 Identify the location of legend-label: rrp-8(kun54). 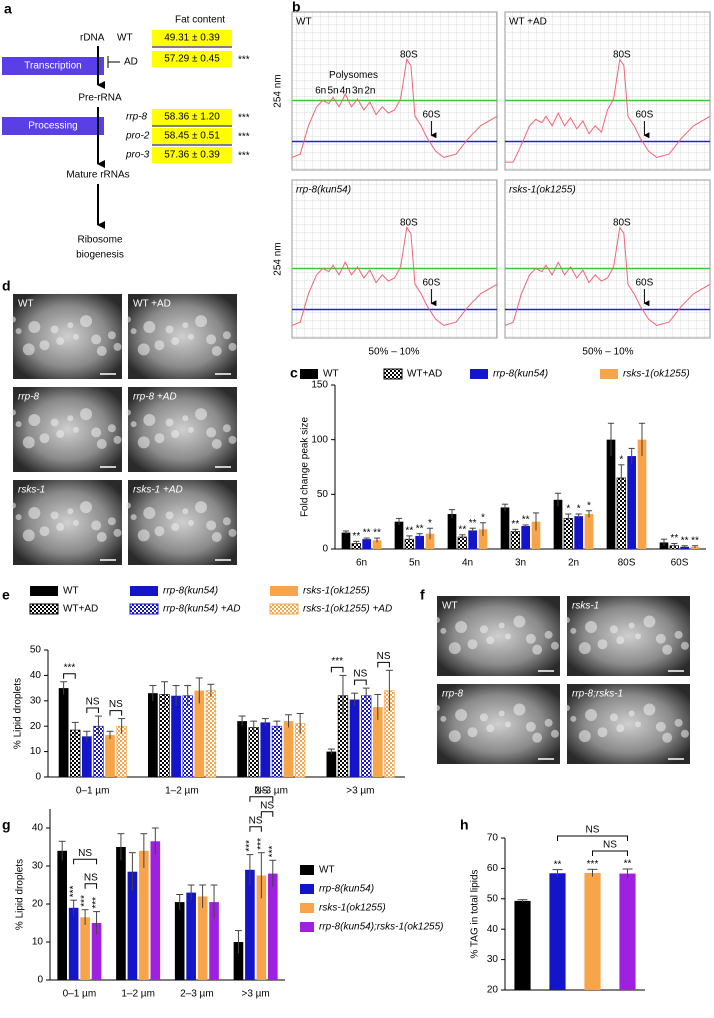
(190, 591).